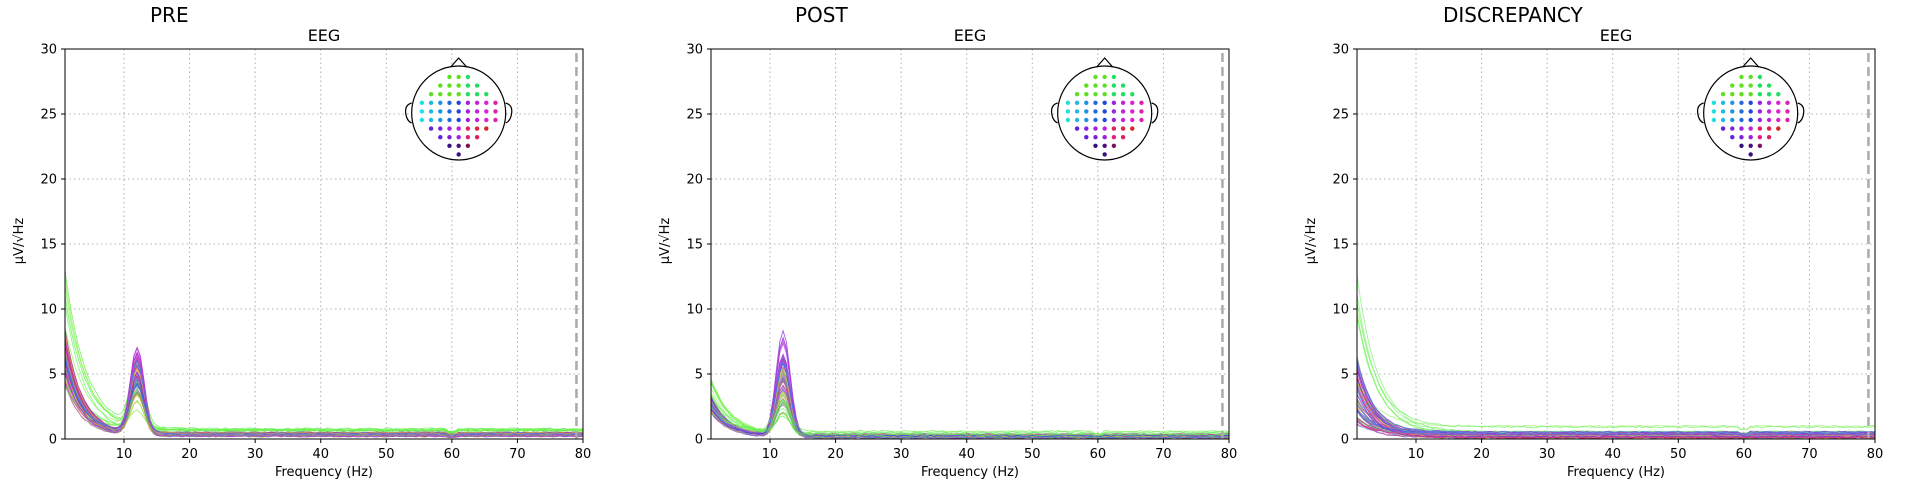 The image size is (1920, 484). I want to click on left-ear-outline, so click(1700, 113).